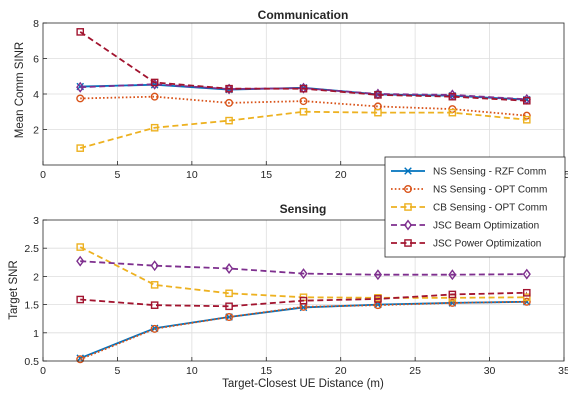 The height and width of the screenshot is (393, 568). I want to click on legend-entry-2: CB Sensing - OPT Comm, so click(469, 208).